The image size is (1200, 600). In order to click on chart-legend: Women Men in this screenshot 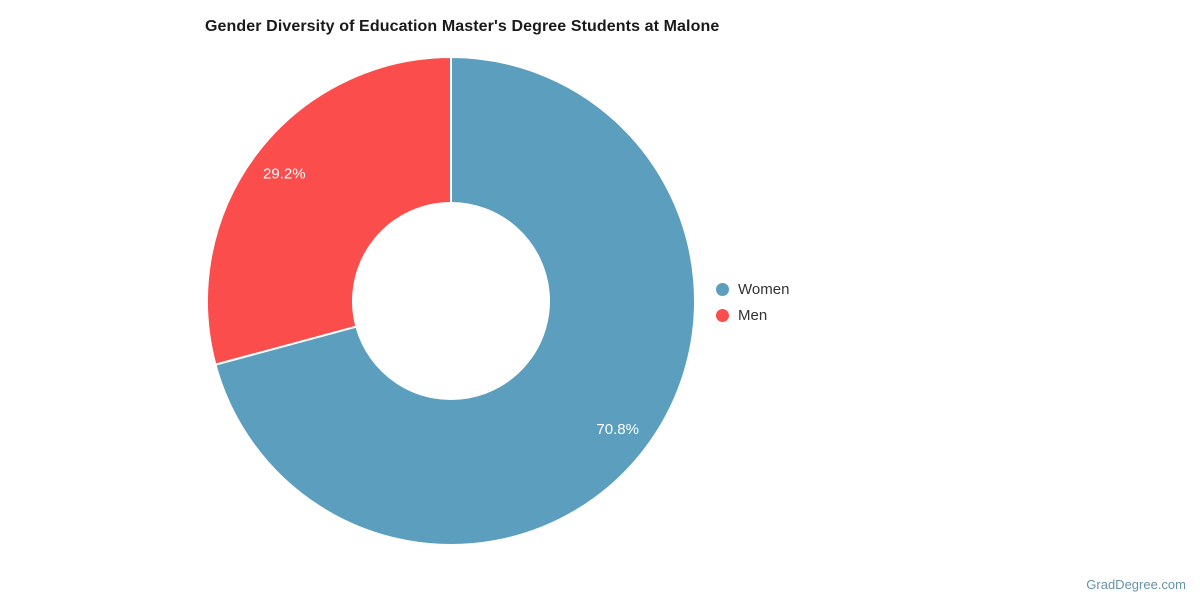, I will do `click(752, 302)`.